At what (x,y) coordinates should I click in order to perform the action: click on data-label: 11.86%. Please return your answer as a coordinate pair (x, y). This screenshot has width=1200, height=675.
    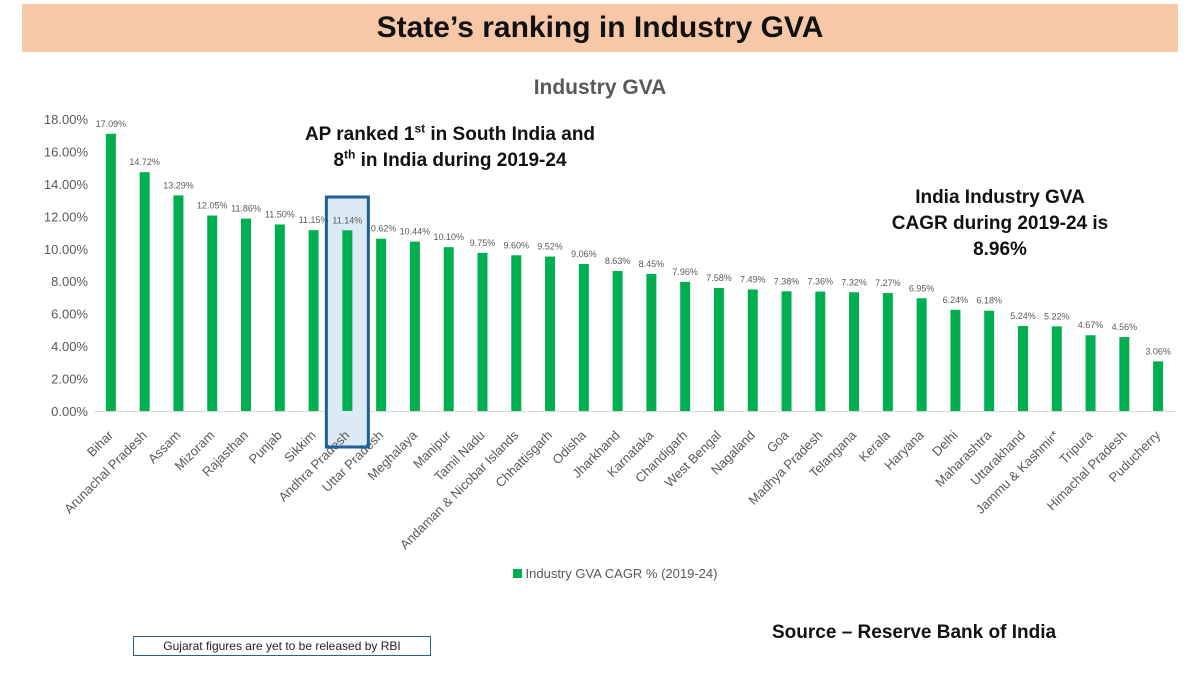
    Looking at the image, I should click on (246, 209).